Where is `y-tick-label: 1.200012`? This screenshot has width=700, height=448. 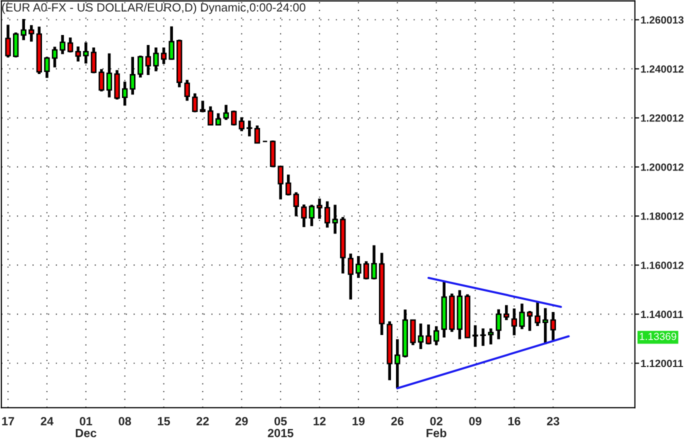 y-tick-label: 1.200012 is located at coordinates (662, 167).